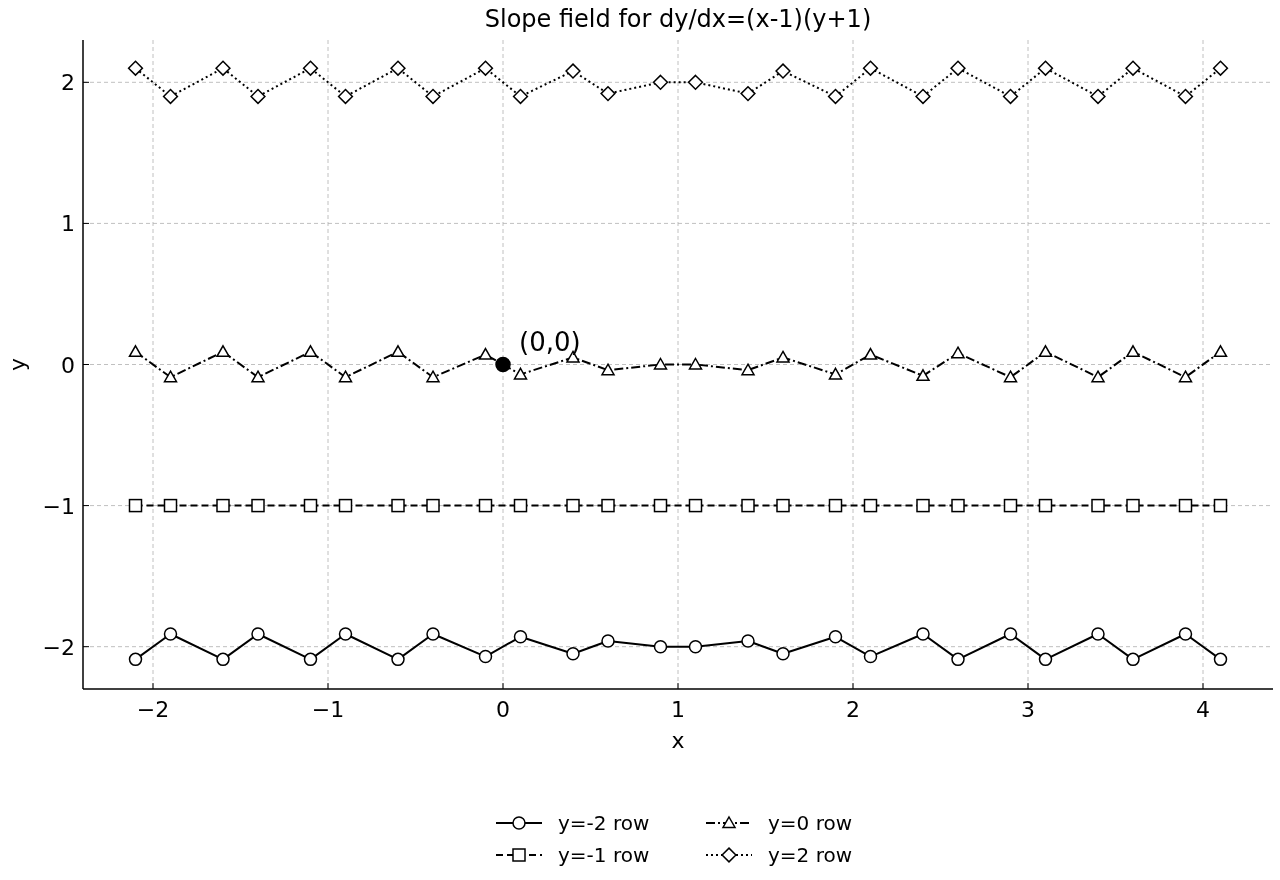 The height and width of the screenshot is (880, 1280). What do you see at coordinates (58, 506) in the screenshot?
I see `y-tick-label: −1` at bounding box center [58, 506].